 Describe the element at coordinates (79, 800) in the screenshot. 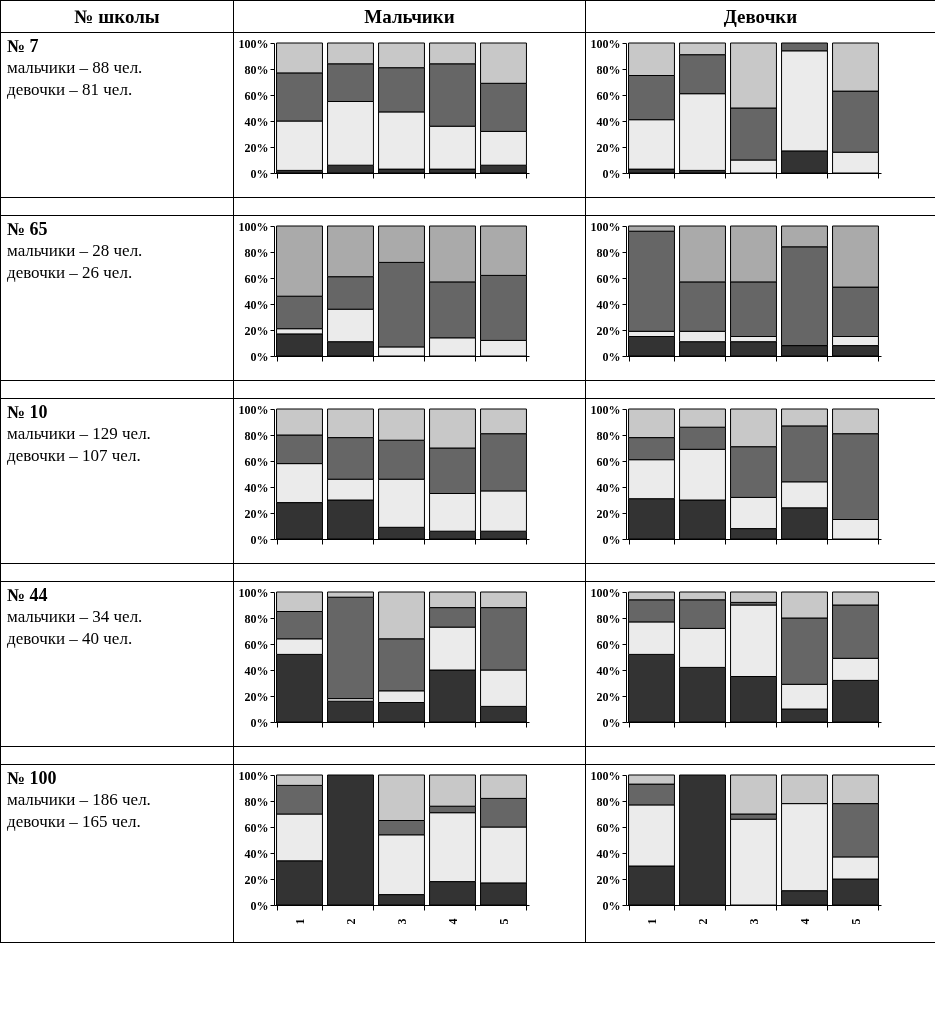

I see `text: мальчики – 186 чел.` at that location.